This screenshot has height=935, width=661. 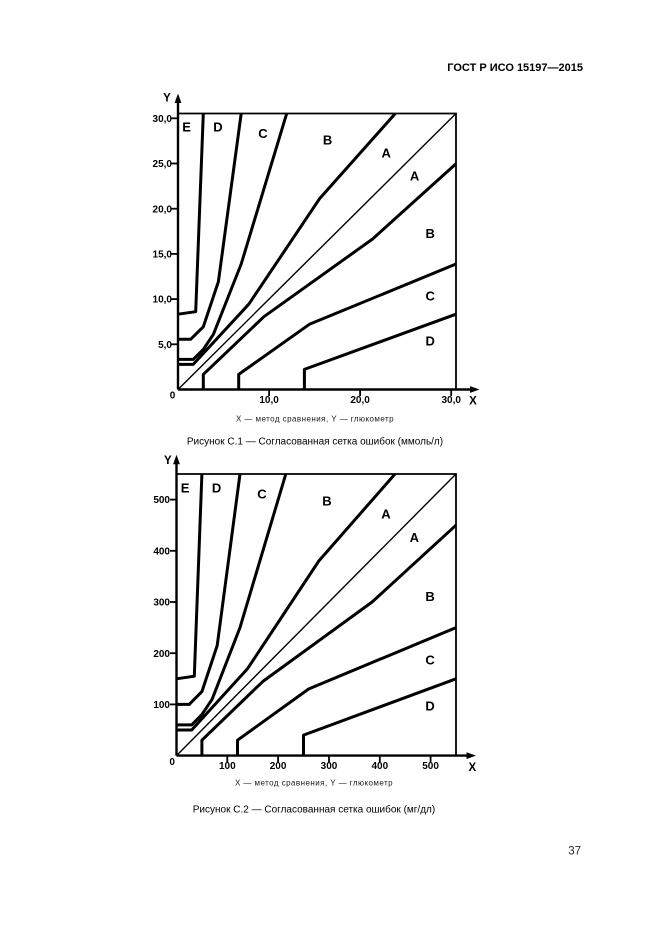 What do you see at coordinates (163, 255) in the screenshot?
I see `svg-text: 15,0` at bounding box center [163, 255].